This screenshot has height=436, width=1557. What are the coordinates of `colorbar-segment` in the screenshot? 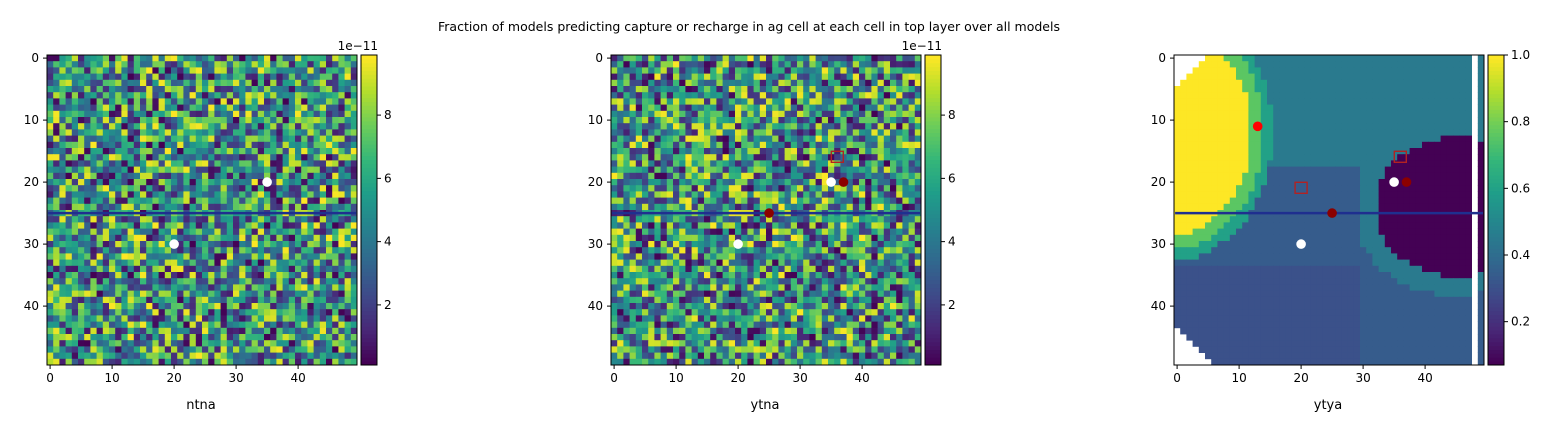 It's located at (369, 92).